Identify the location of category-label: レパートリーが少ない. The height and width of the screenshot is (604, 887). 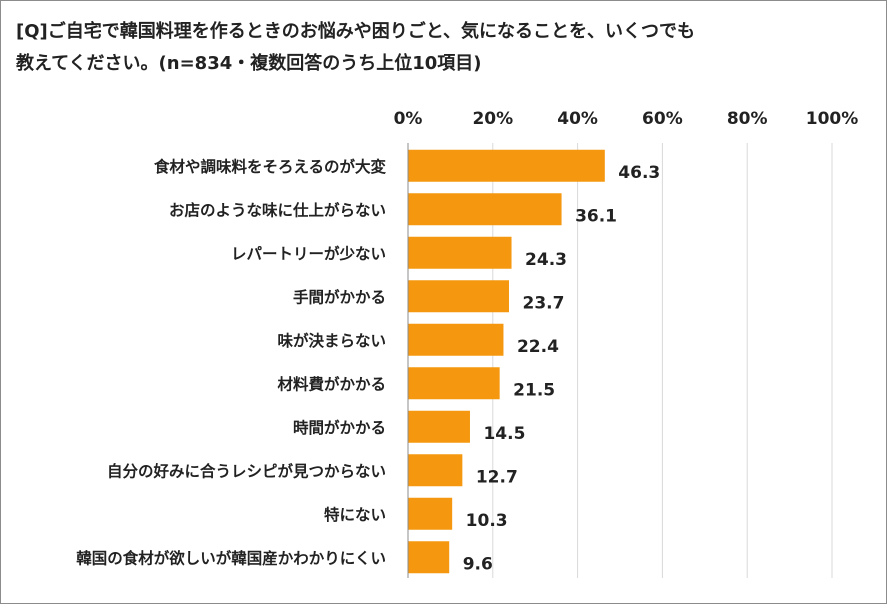
(308, 253).